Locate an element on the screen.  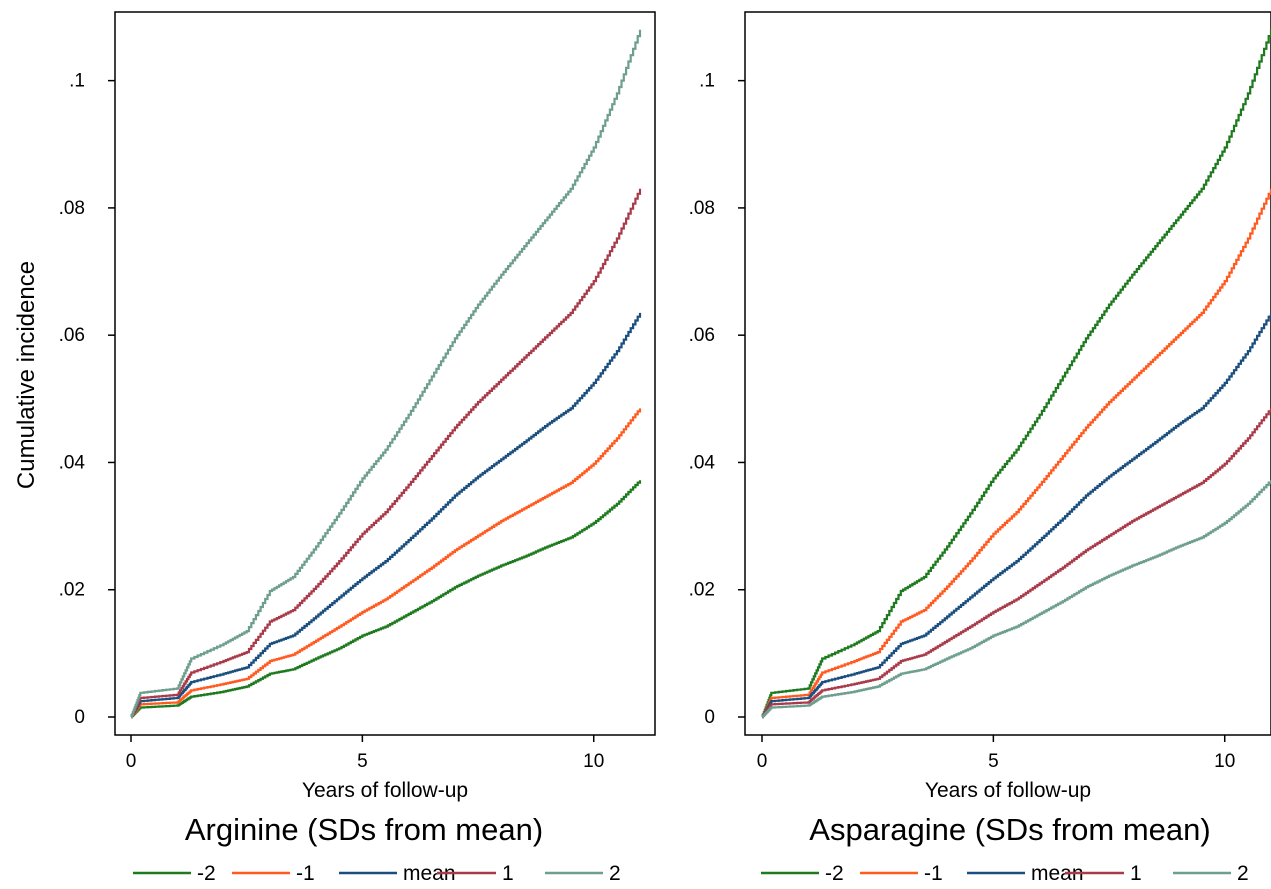
y-axis-title: Cumulative incidence is located at coordinates (26, 375).